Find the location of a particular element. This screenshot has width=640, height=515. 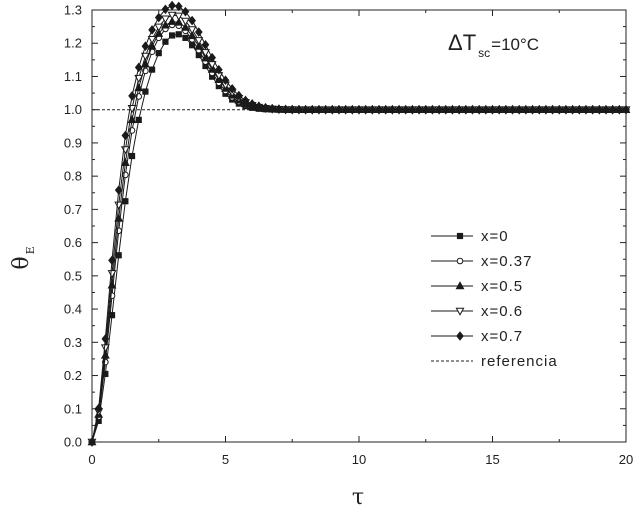

chart-annotation: ΔT sc=10°C is located at coordinates (493, 45).